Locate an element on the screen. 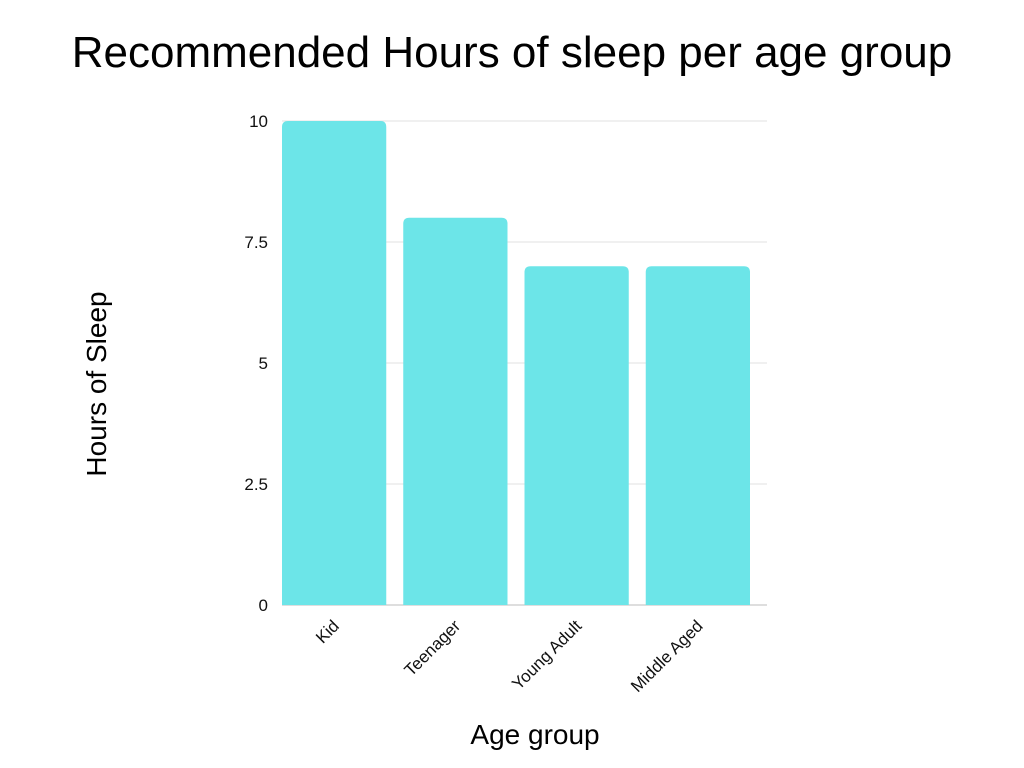  bar-middle-aged is located at coordinates (697, 435).